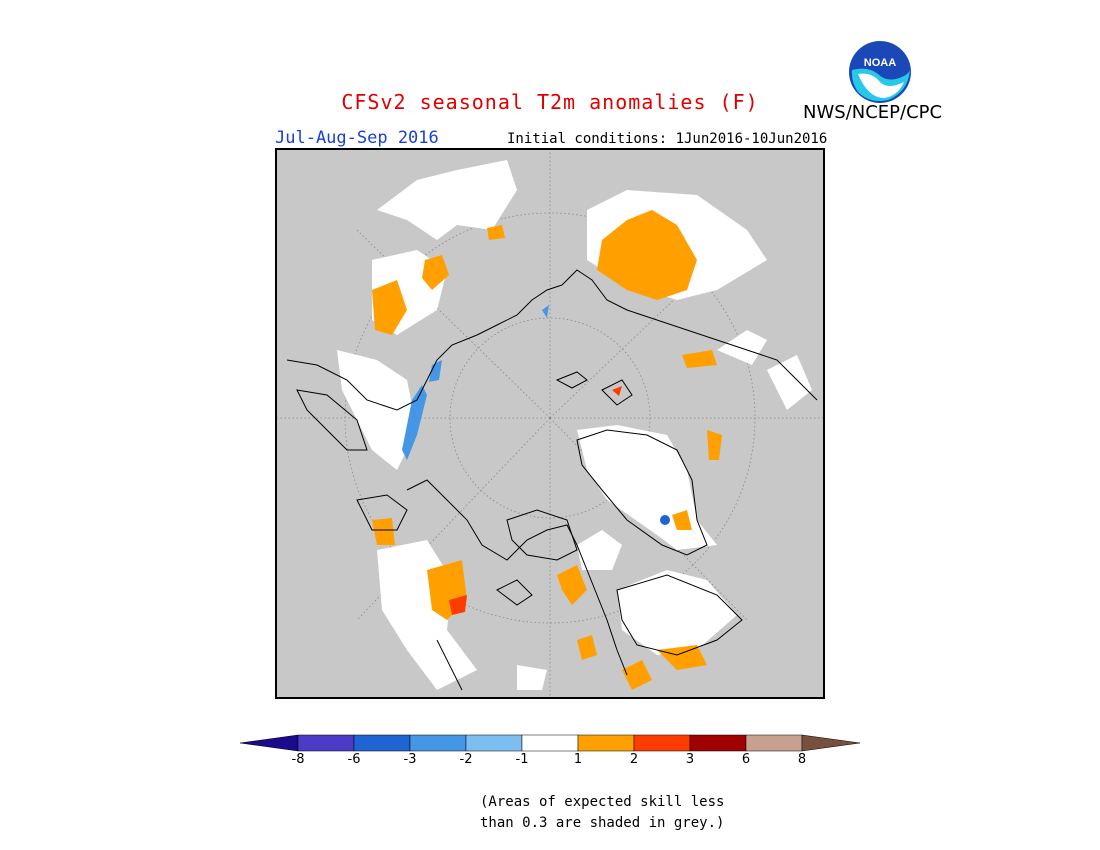  Describe the element at coordinates (354, 759) in the screenshot. I see `color-bar-tick-label: -6` at that location.